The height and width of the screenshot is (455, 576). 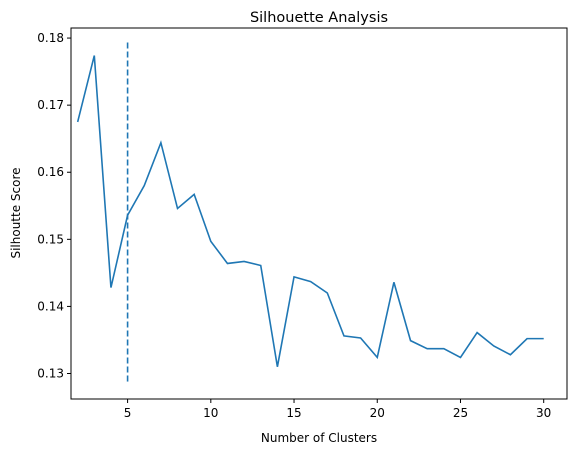 I want to click on x-tick-label: 30, so click(x=543, y=413).